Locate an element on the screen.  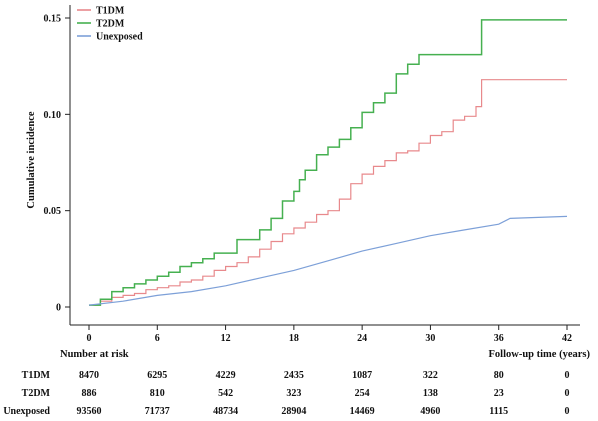
x-ticks: 0 6 12 18 24 30 36 42 is located at coordinates (329, 334).